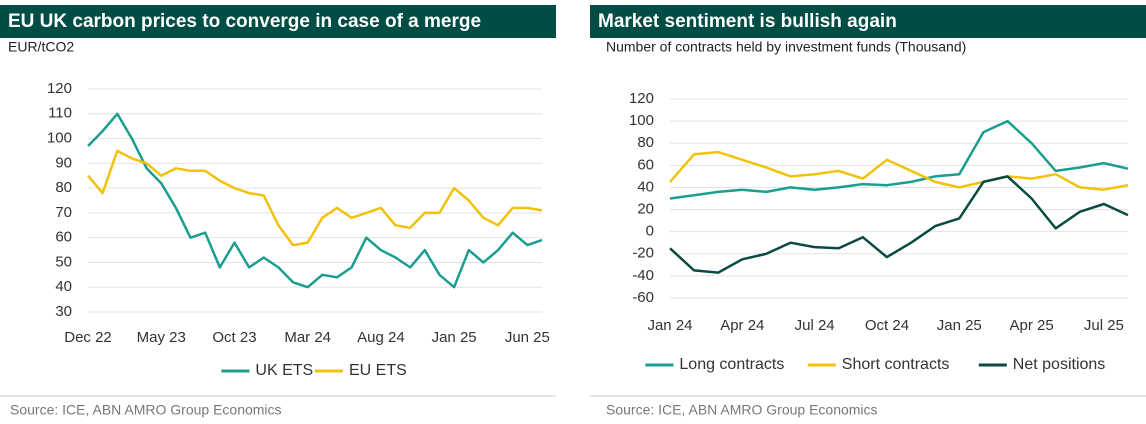 Image resolution: width=1146 pixels, height=424 pixels. Describe the element at coordinates (650, 231) in the screenshot. I see `y-tick-label: 0` at that location.